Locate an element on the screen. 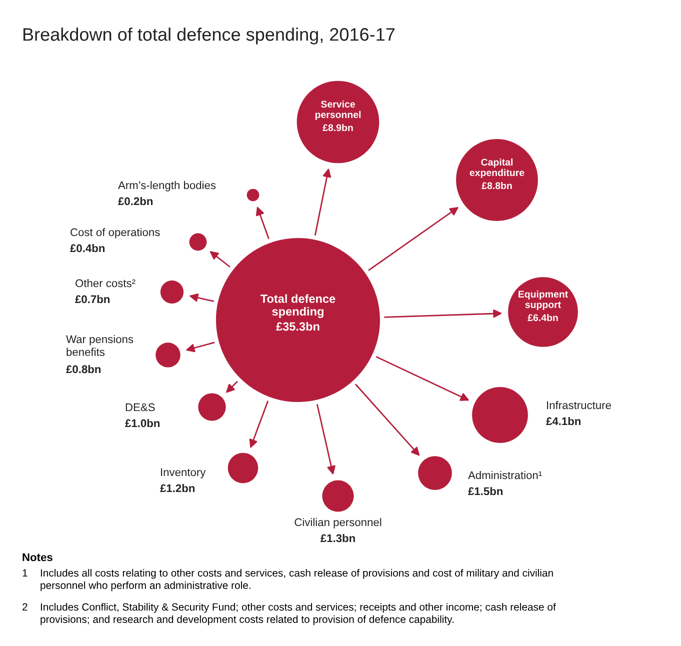 The height and width of the screenshot is (646, 681). data-label: £4.1bn is located at coordinates (563, 421).